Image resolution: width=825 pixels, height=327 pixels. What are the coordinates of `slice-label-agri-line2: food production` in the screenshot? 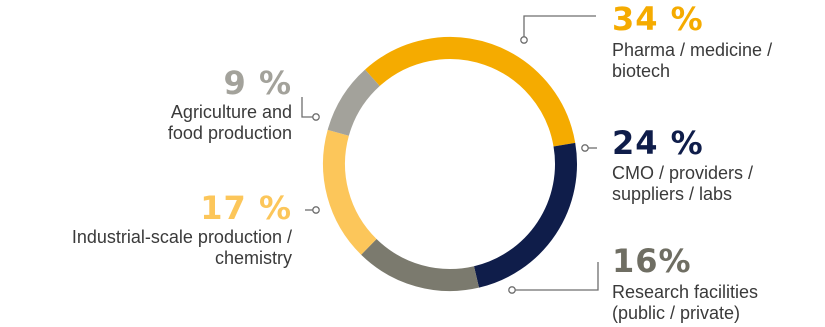 It's located at (229, 133).